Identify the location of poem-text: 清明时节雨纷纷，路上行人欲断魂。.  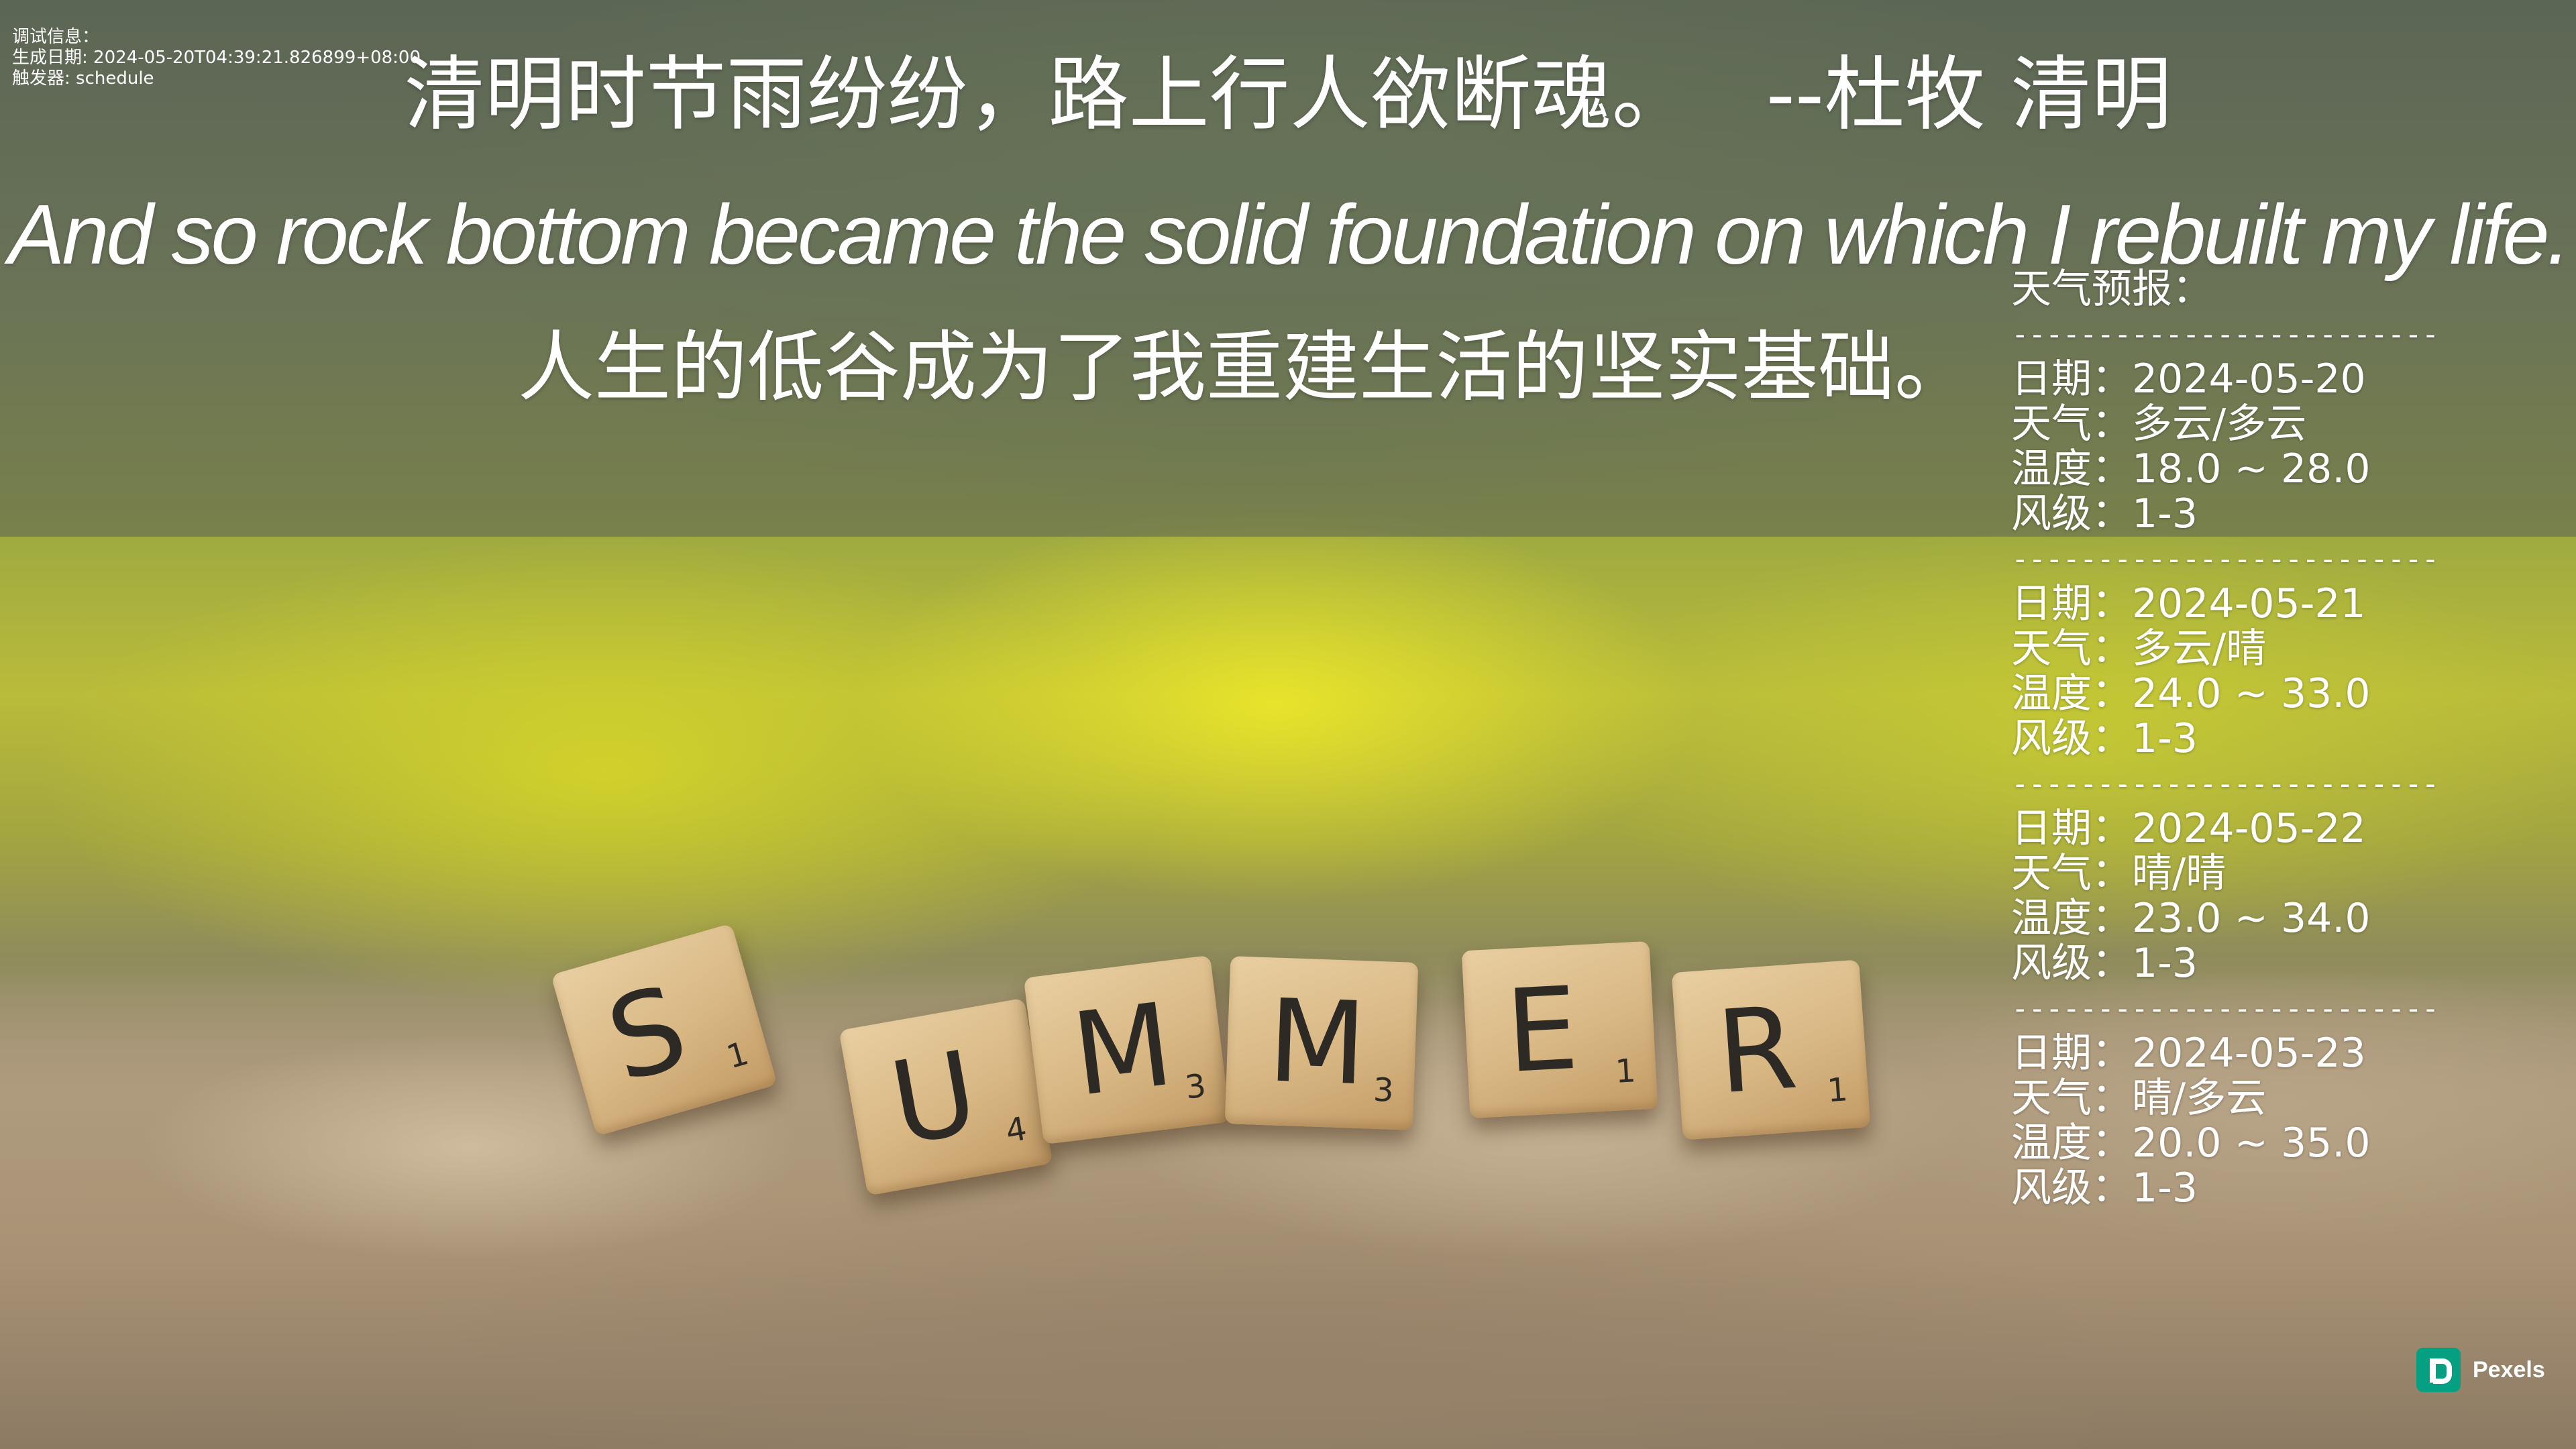
(1048, 95).